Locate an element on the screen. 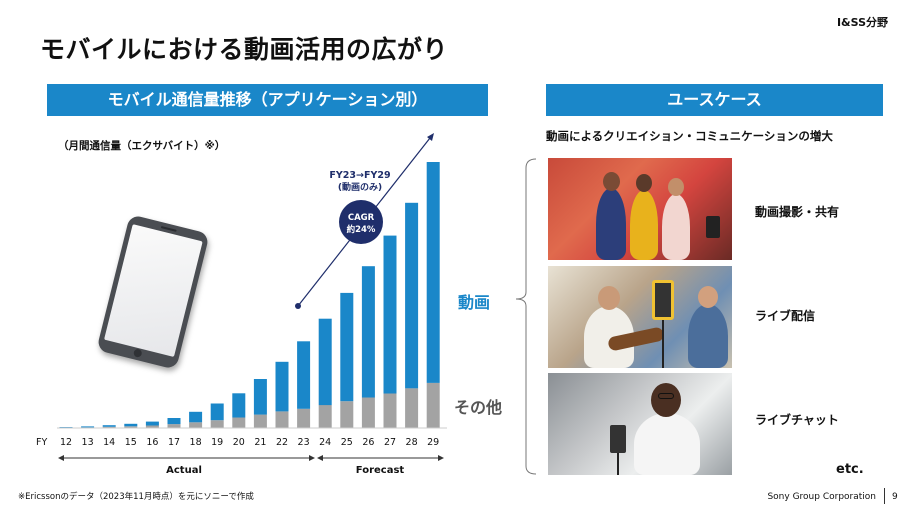 The width and height of the screenshot is (914, 514). x-tick-label-13: 13 is located at coordinates (88, 442).